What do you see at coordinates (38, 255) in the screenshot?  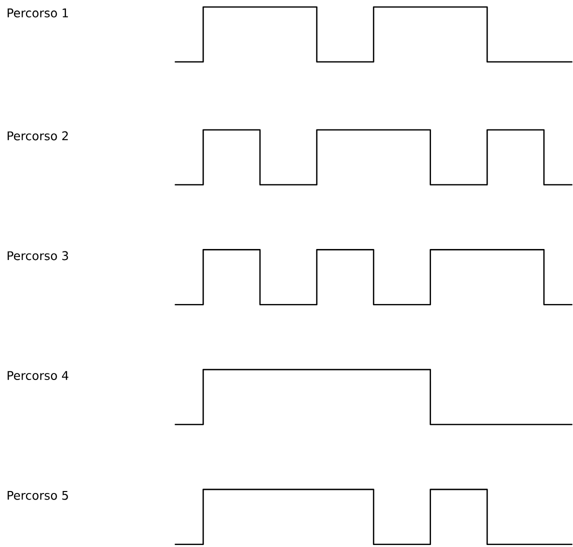 I see `text: Percorso 3` at bounding box center [38, 255].